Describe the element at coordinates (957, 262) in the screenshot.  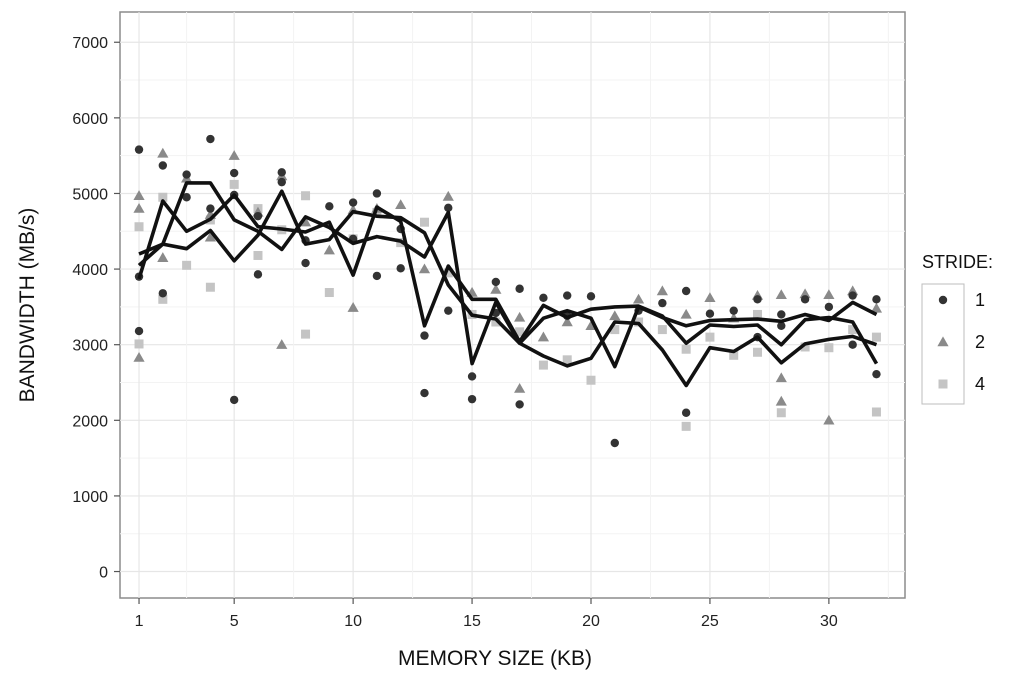
I see `legend-title: STRIDE:` at that location.